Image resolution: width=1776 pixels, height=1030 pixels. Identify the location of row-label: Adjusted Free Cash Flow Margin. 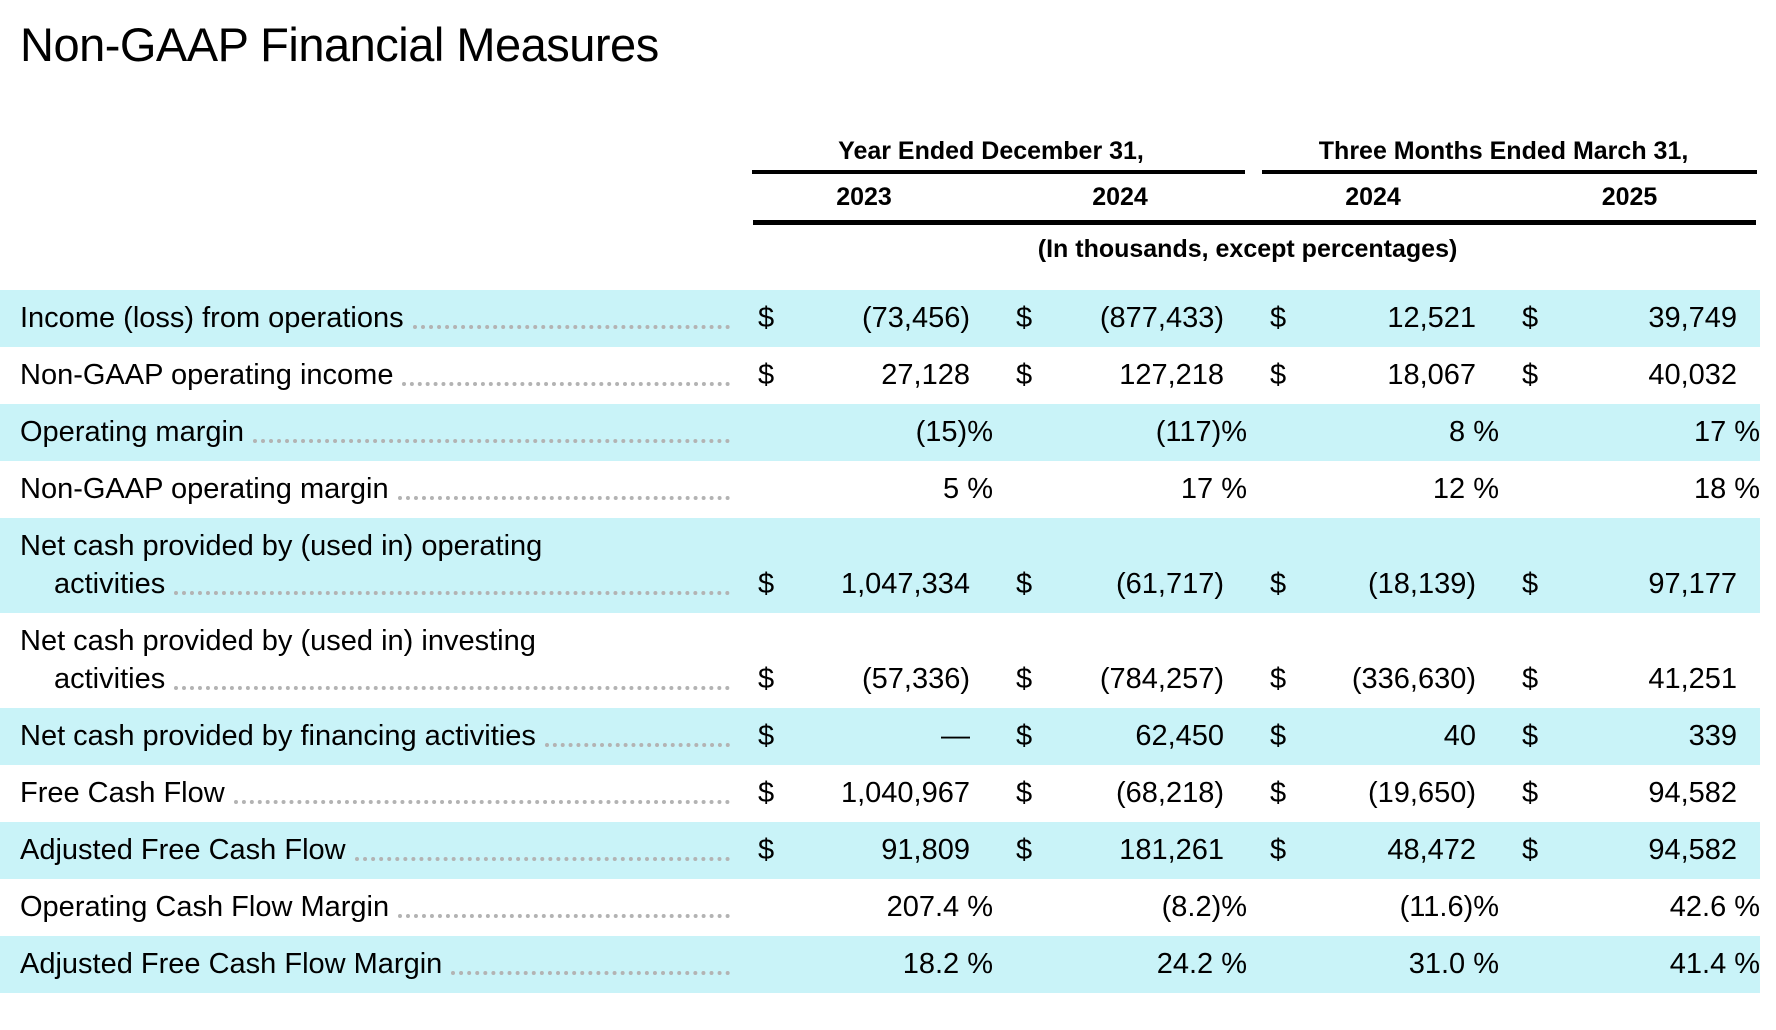
(367, 964).